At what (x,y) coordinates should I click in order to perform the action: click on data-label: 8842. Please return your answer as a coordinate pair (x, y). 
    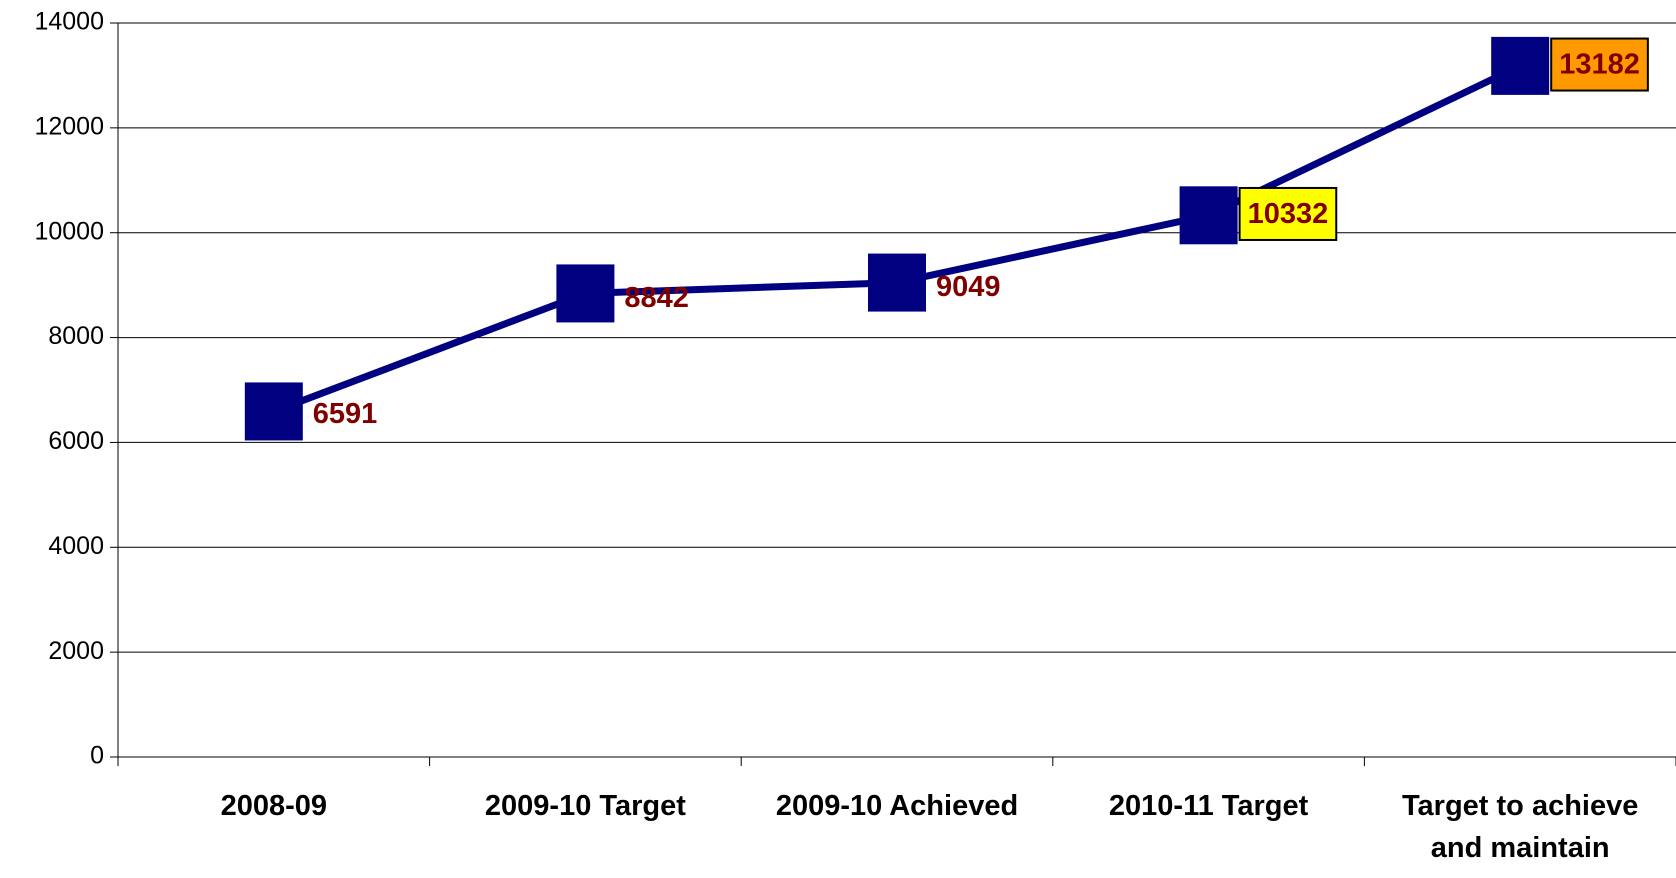
    Looking at the image, I should click on (656, 298).